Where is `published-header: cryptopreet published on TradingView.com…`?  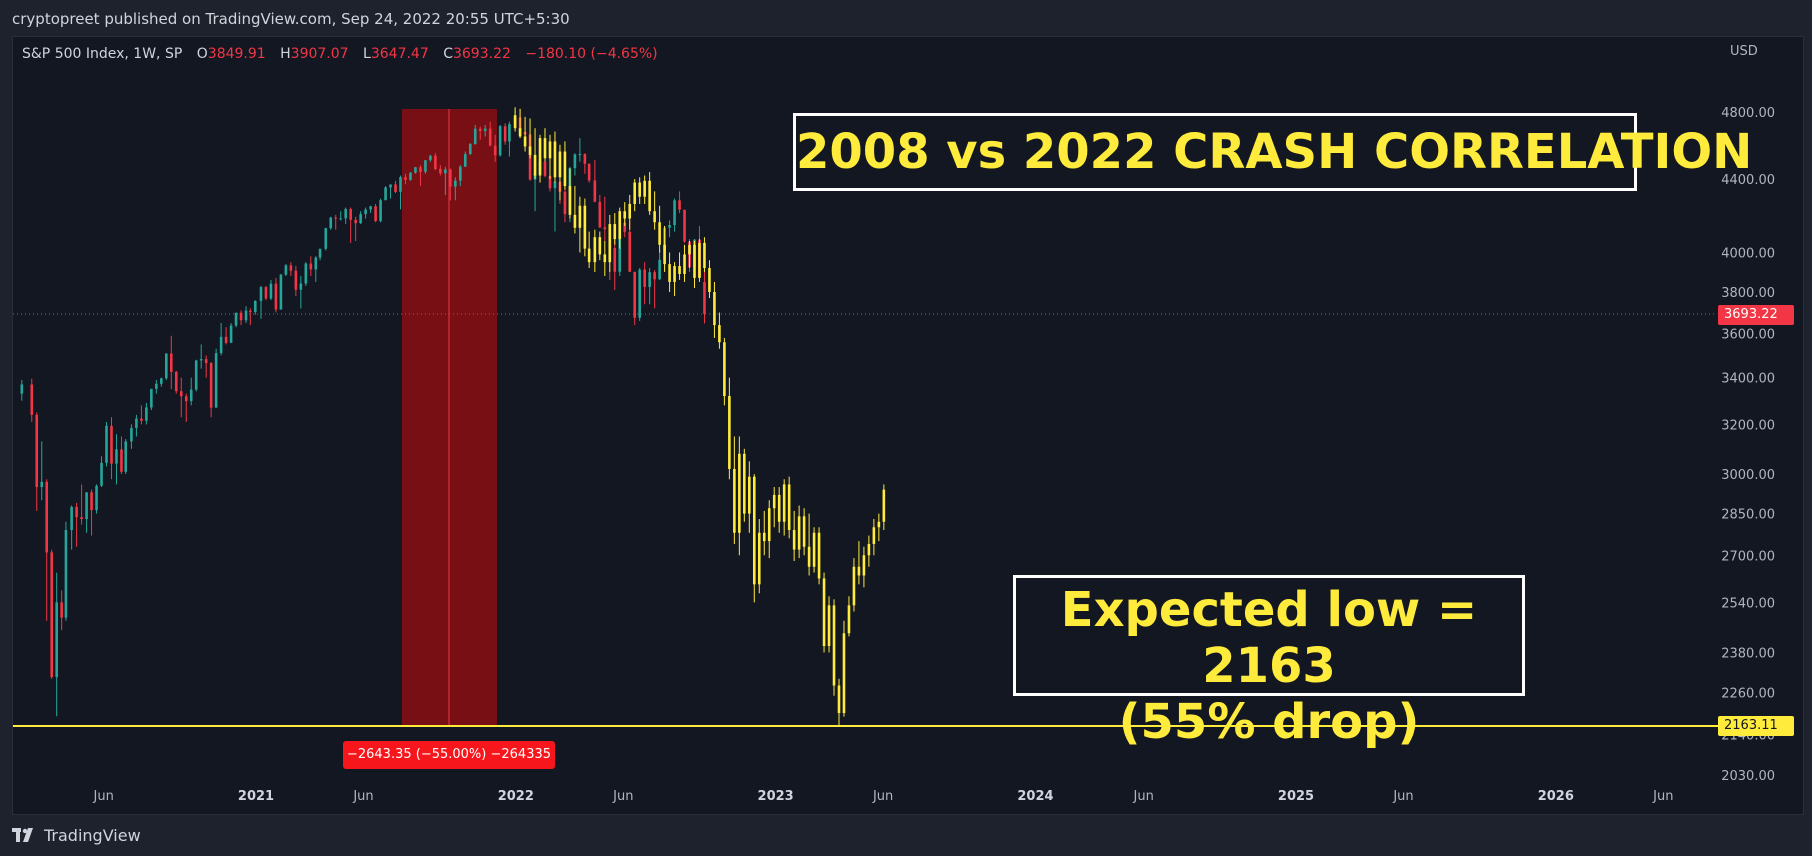 published-header: cryptopreet published on TradingView.com… is located at coordinates (906, 18).